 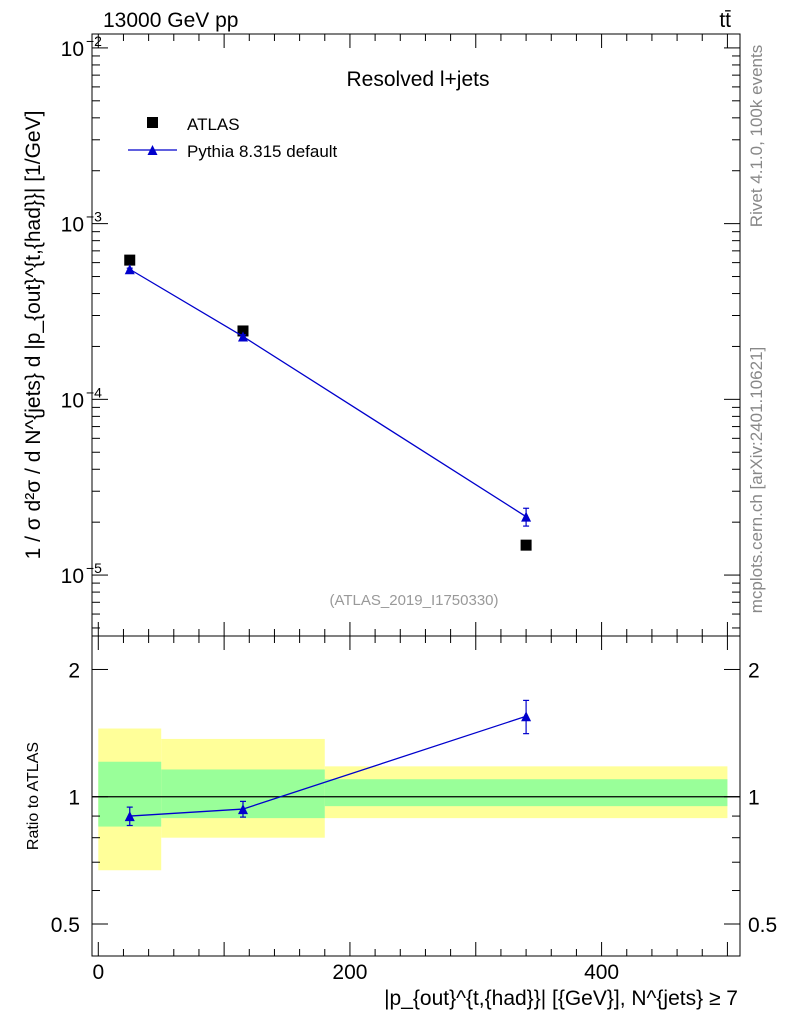 I want to click on ratio-y-tick-label: 2, so click(x=74, y=670).